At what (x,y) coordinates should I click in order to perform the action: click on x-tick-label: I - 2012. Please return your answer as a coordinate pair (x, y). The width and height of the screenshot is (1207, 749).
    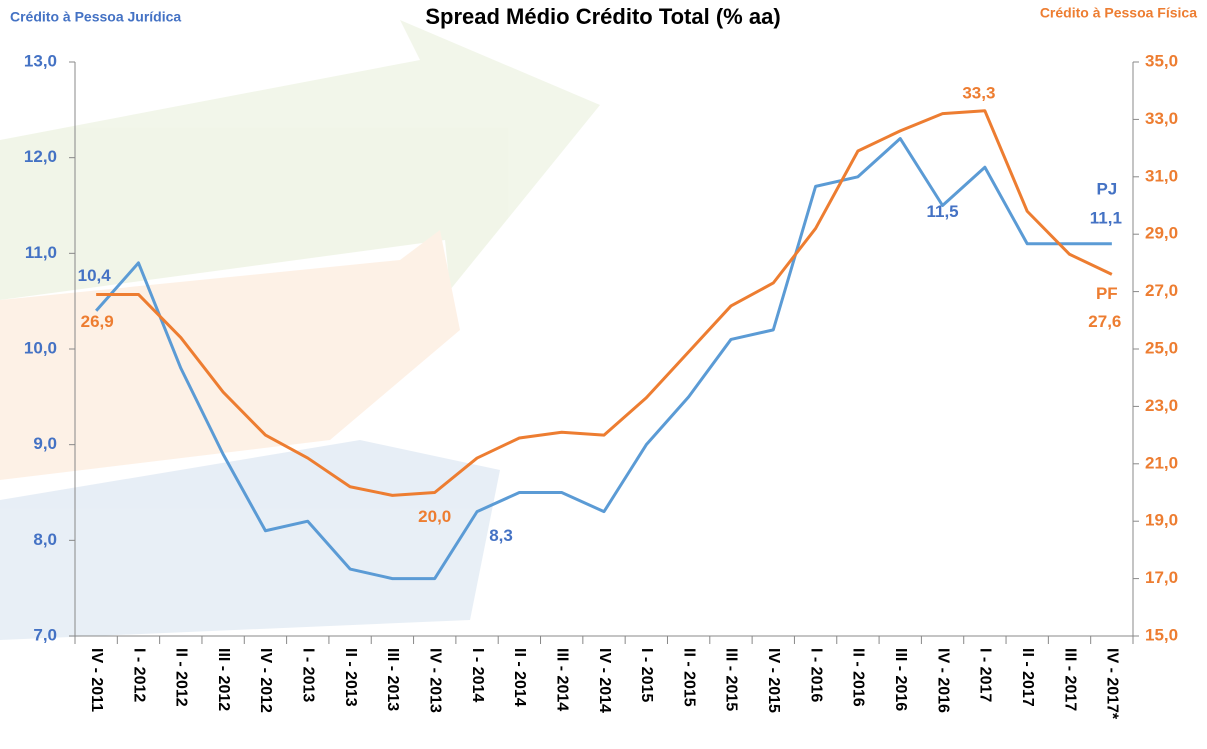
    Looking at the image, I should click on (138, 675).